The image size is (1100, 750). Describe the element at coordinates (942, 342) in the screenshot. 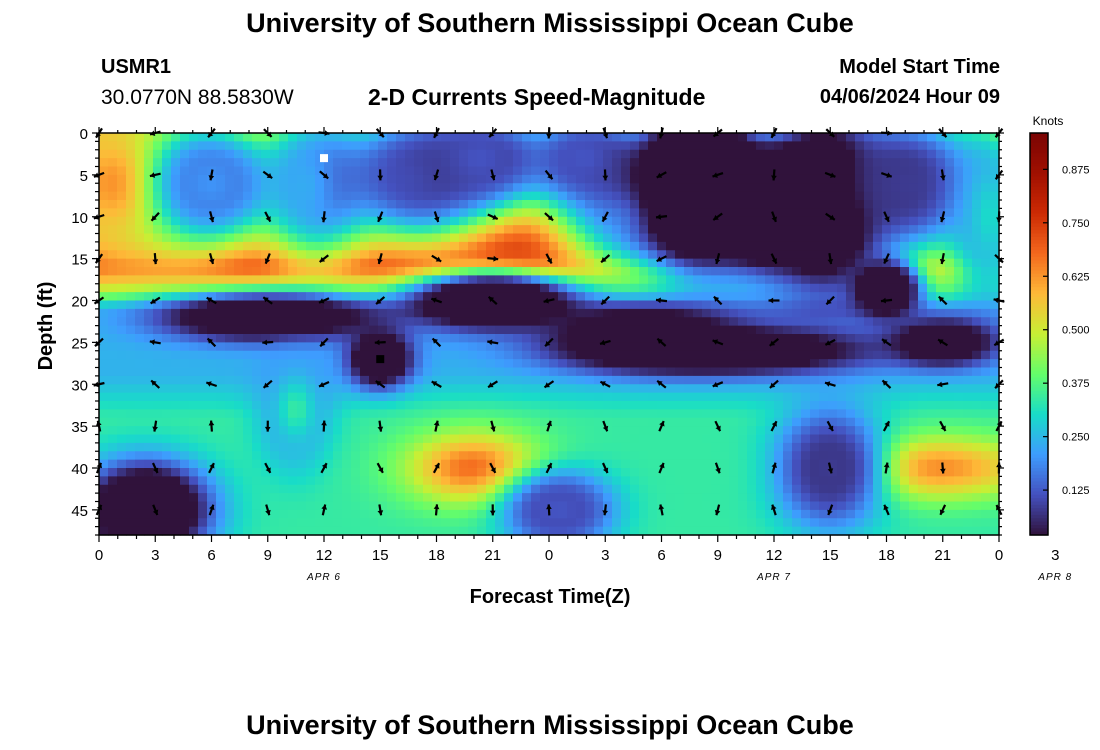

I see `current-arrow` at that location.